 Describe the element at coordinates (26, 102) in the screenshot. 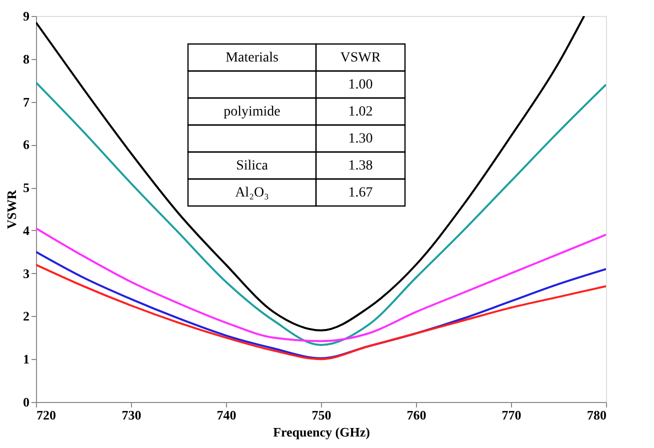

I see `y-tick-label: 7` at that location.